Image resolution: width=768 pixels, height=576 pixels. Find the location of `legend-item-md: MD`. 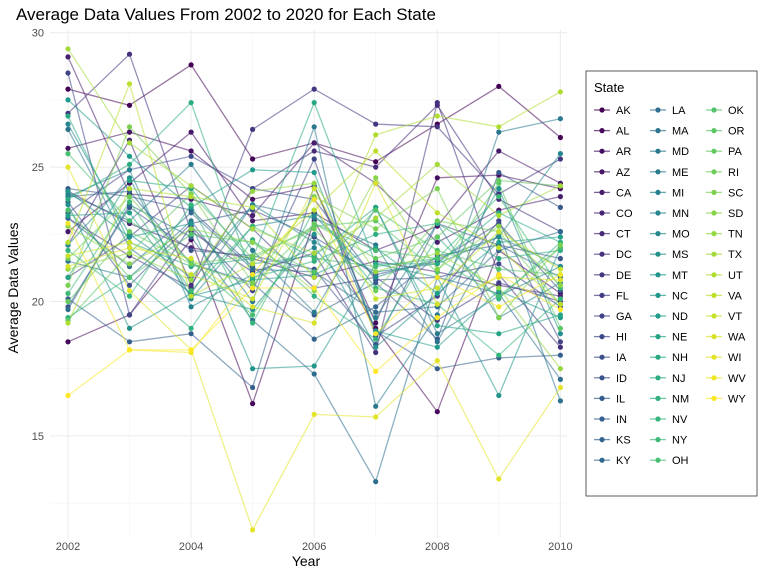

legend-item-md: MD is located at coordinates (669, 152).